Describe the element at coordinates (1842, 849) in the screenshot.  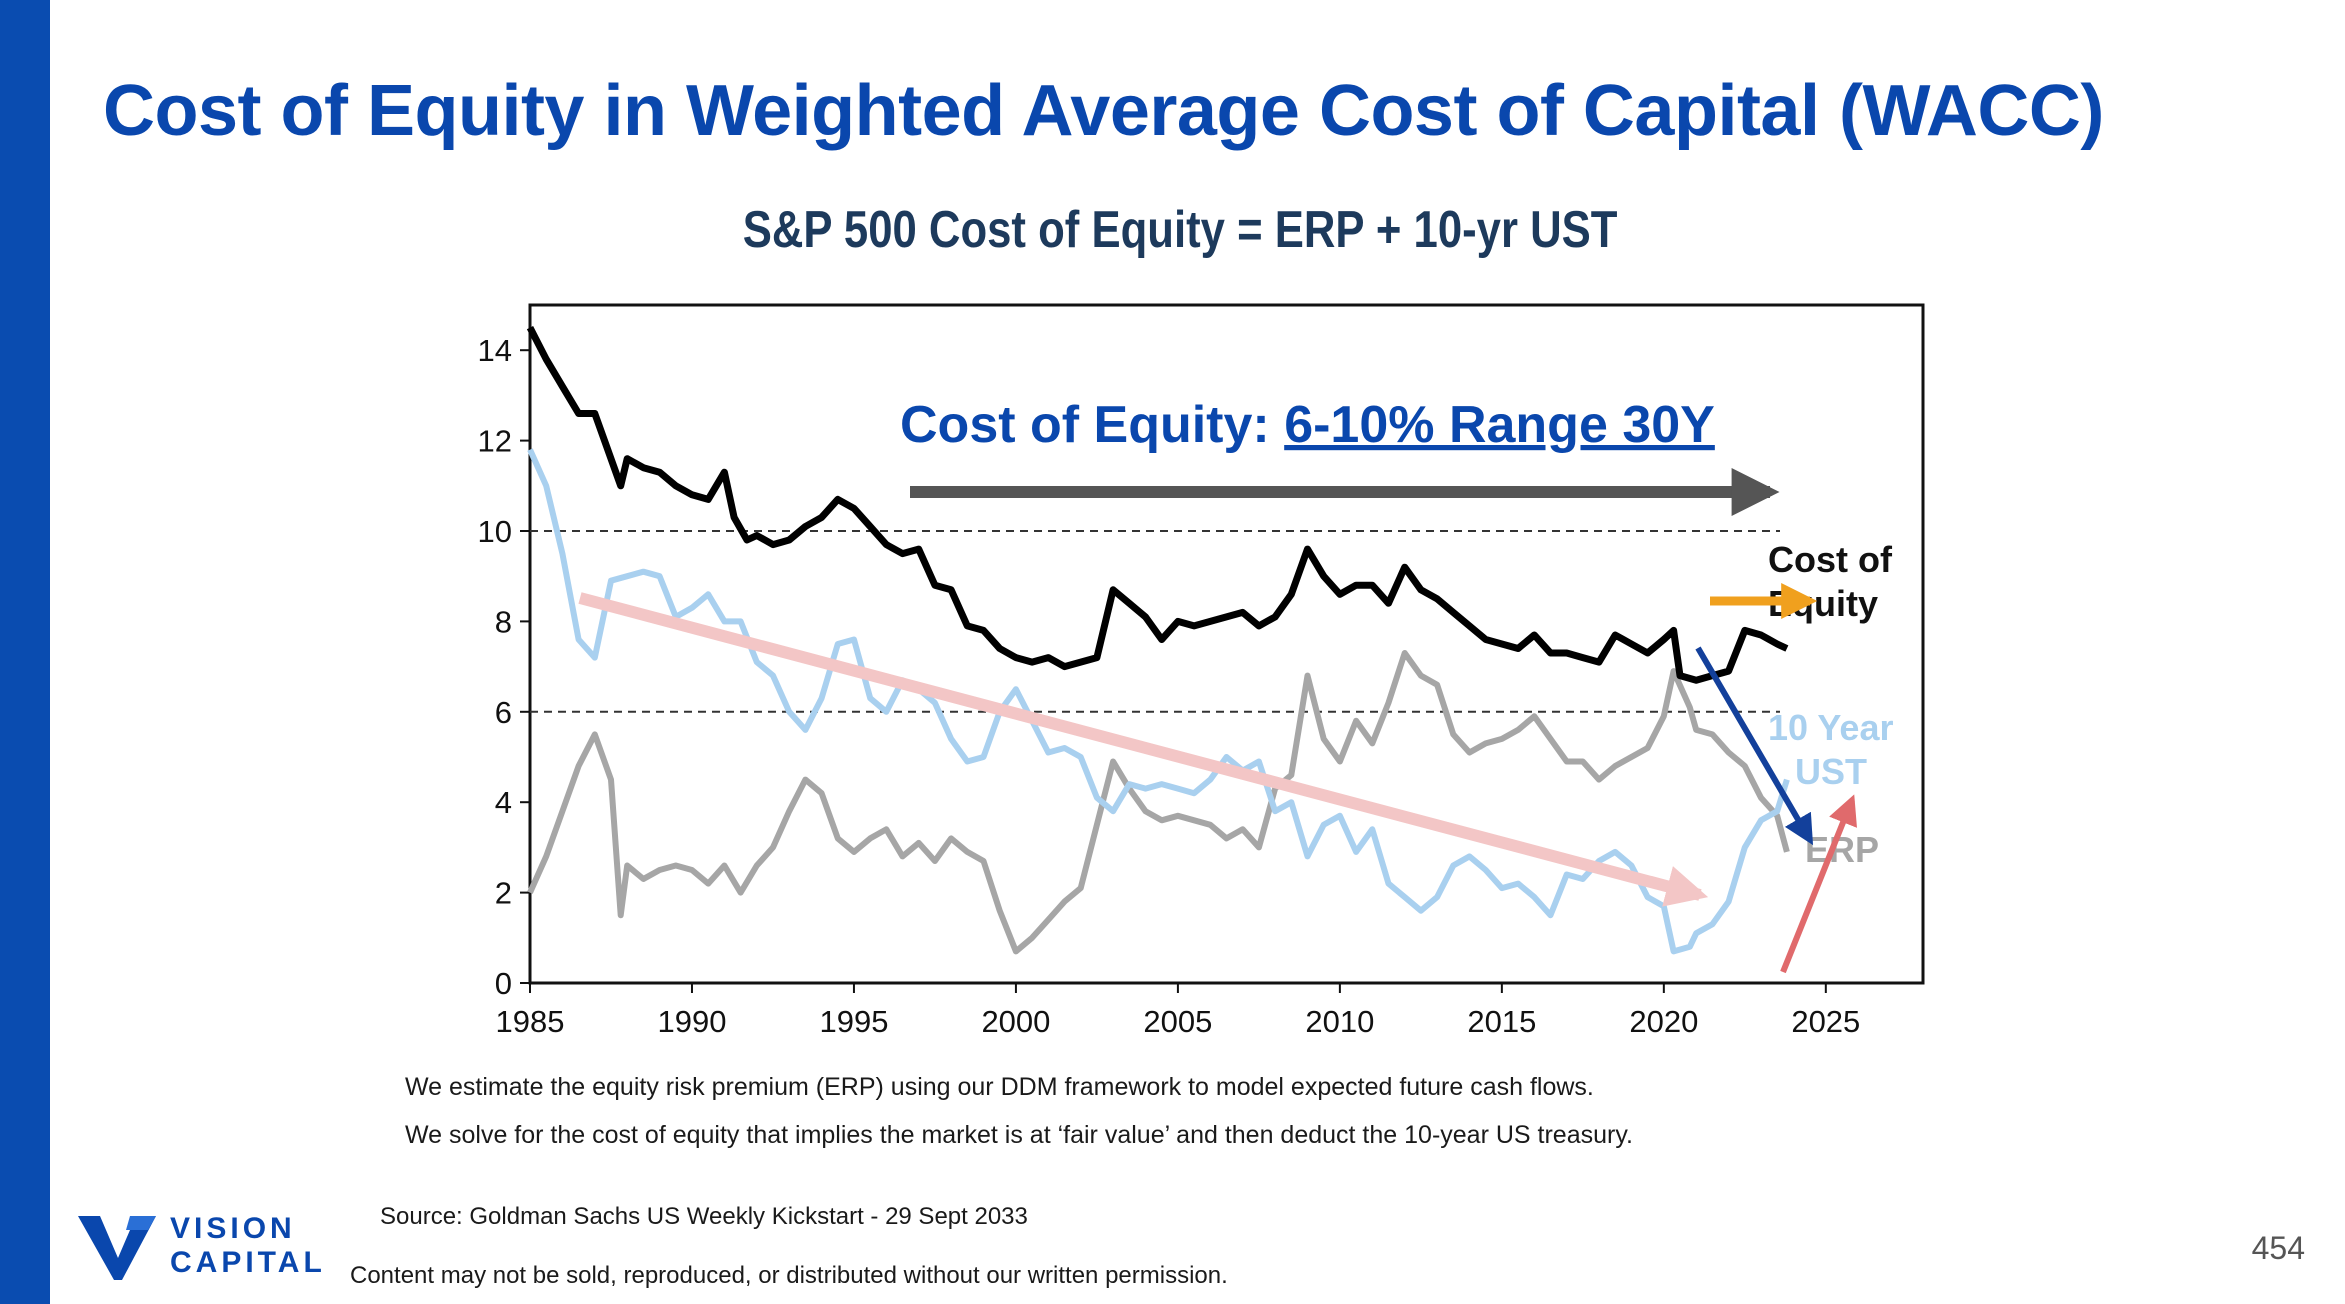
I see `erp-label: ERP` at that location.